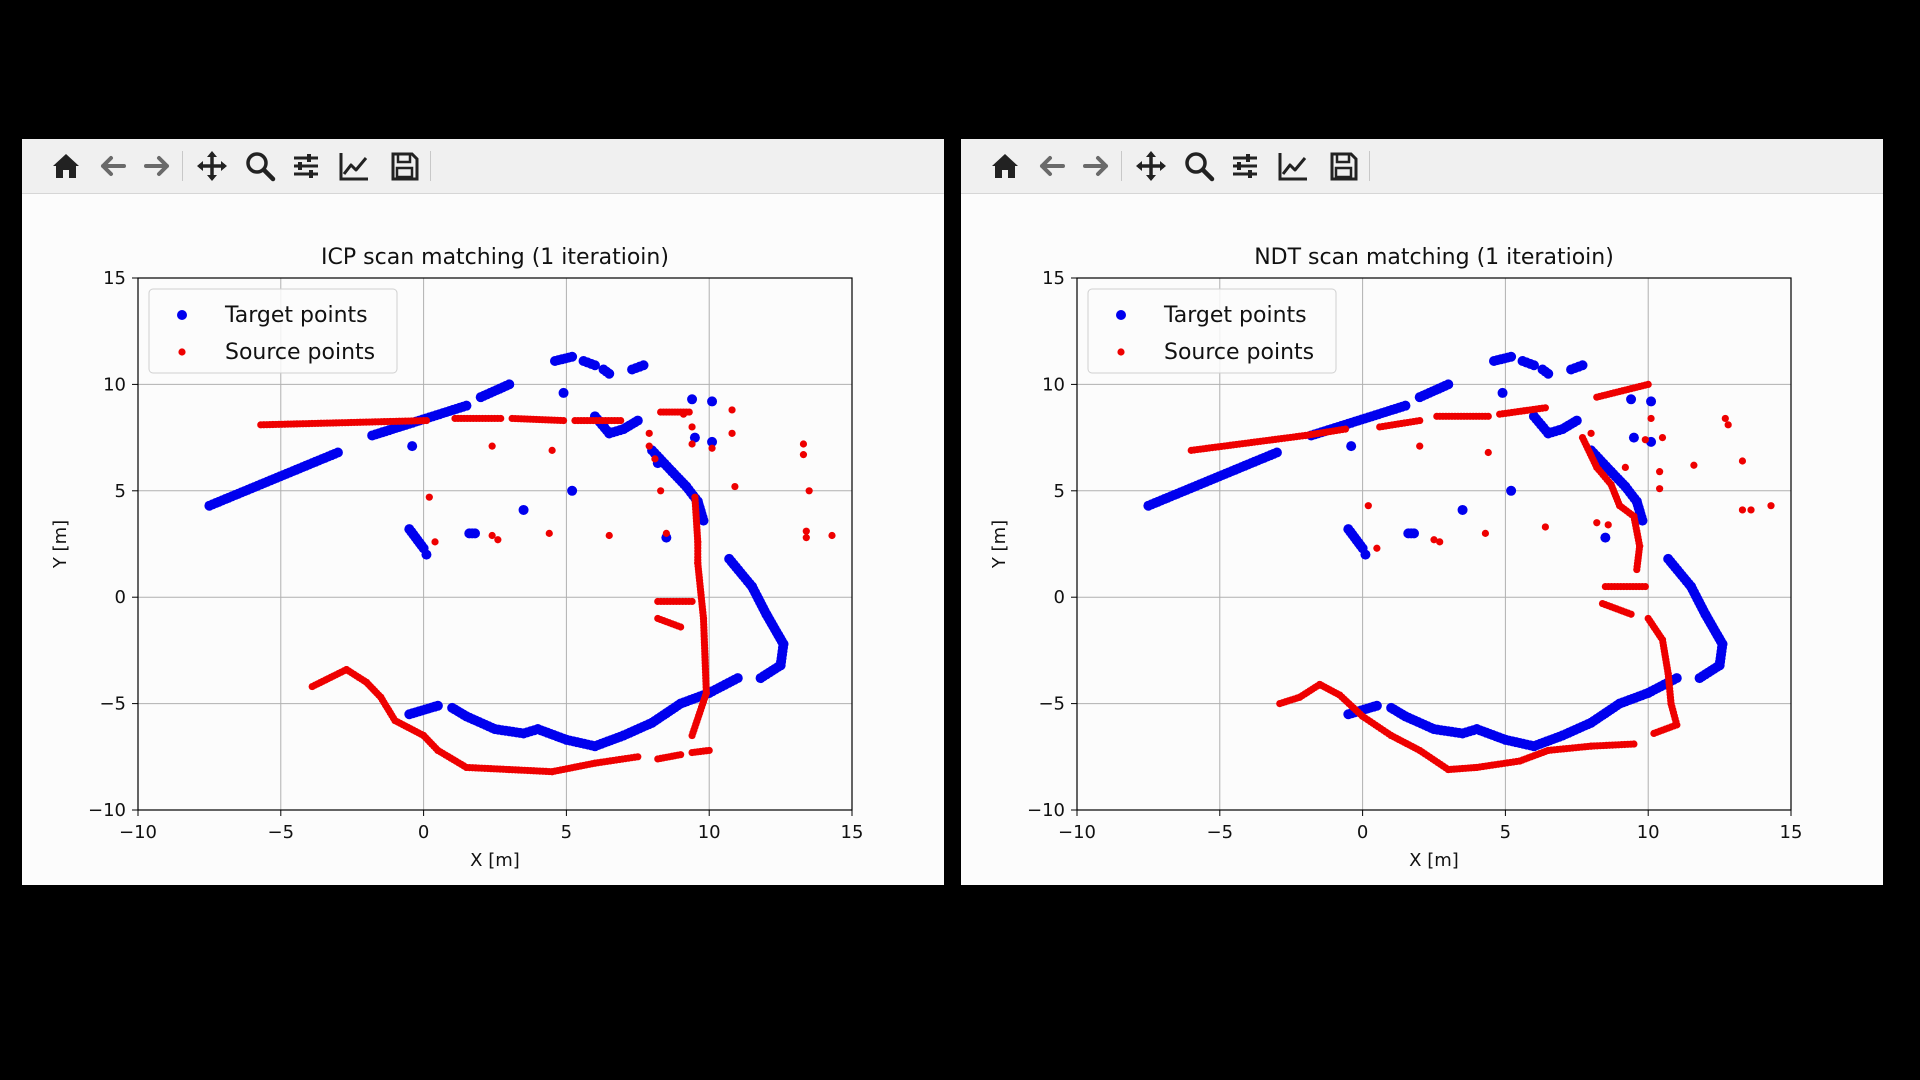 Image resolution: width=1920 pixels, height=1080 pixels. Describe the element at coordinates (566, 832) in the screenshot. I see `x-tick-label: 5` at that location.